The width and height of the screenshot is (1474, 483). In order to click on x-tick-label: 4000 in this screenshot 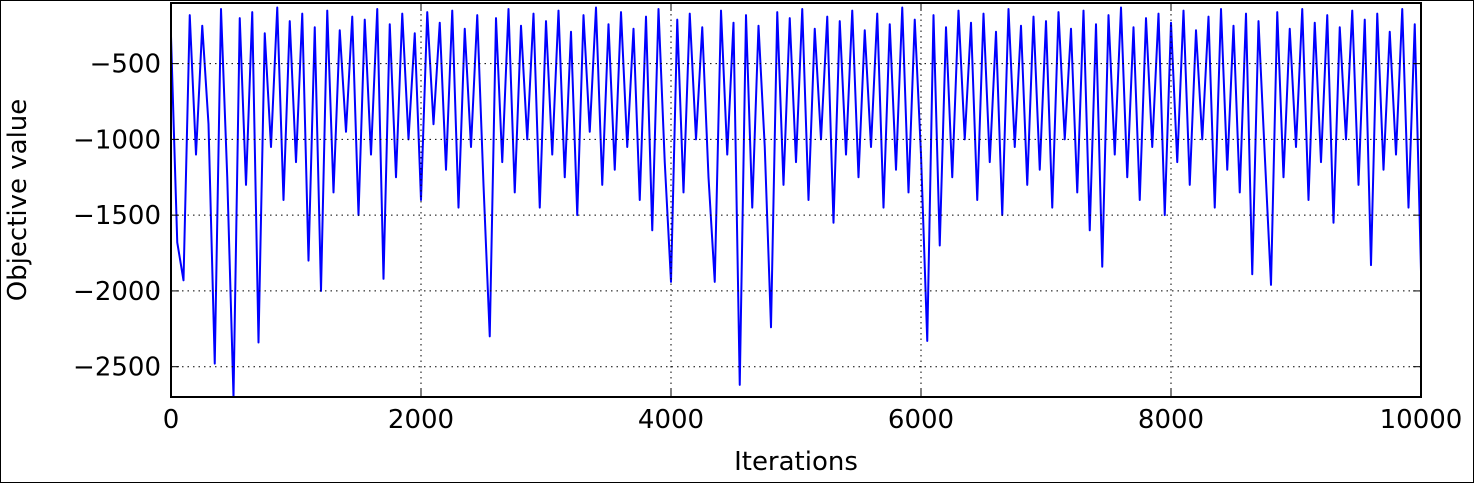, I will do `click(671, 420)`.